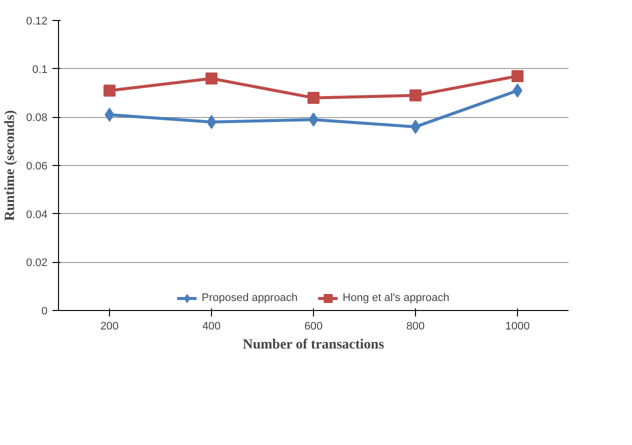  I want to click on y-tick-label: 0, so click(44, 312).